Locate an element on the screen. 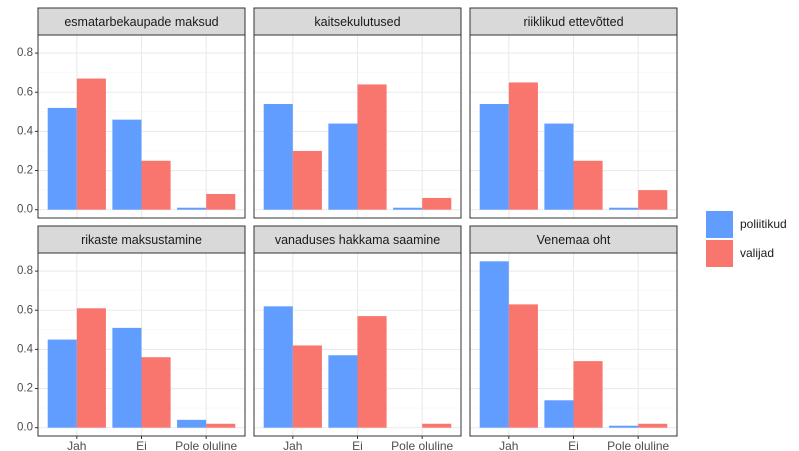 The image size is (799, 451). legend-label: valijad is located at coordinates (757, 253).